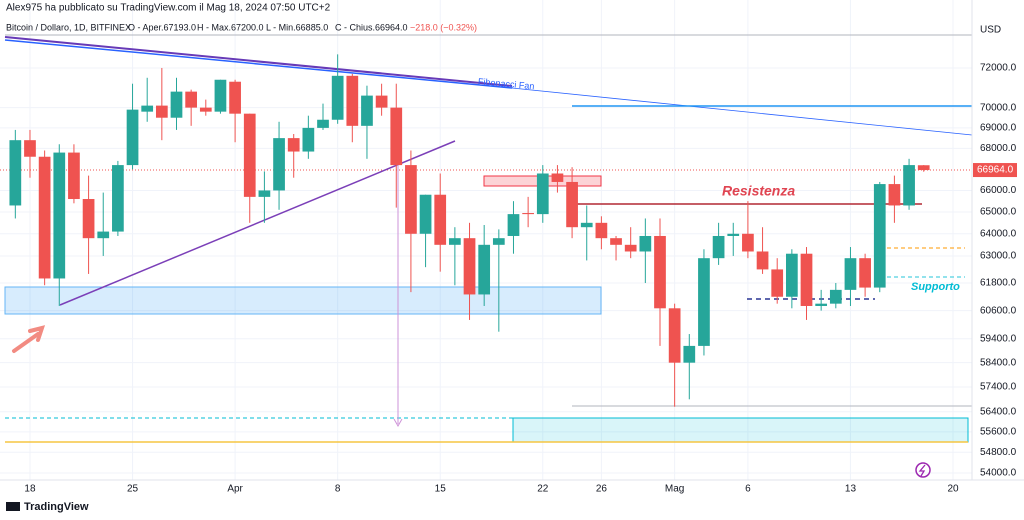 This screenshot has height=520, width=1024. What do you see at coordinates (998, 256) in the screenshot?
I see `y-tick-label: 63000.0` at bounding box center [998, 256].